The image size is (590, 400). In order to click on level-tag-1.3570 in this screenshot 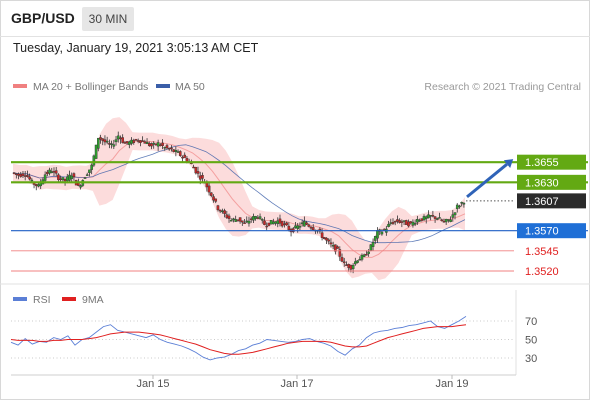, I will do `click(551, 231)`.